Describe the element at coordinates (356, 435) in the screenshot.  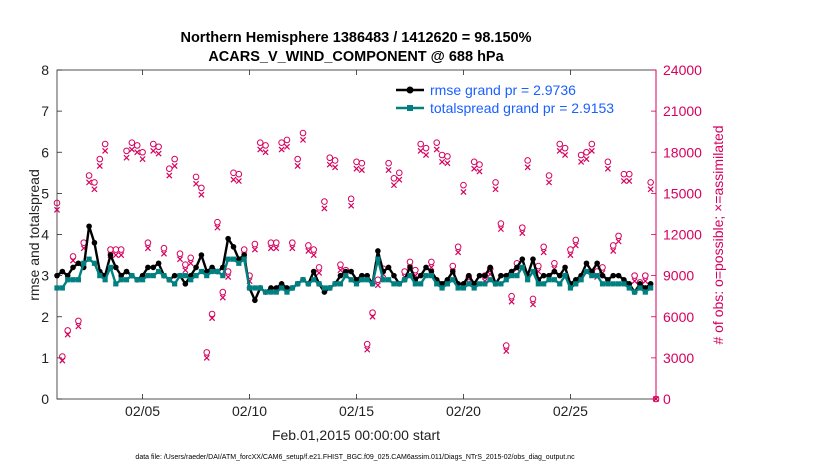
I see `x-axis-label: Feb.01,2015 00:00:00 start` at that location.